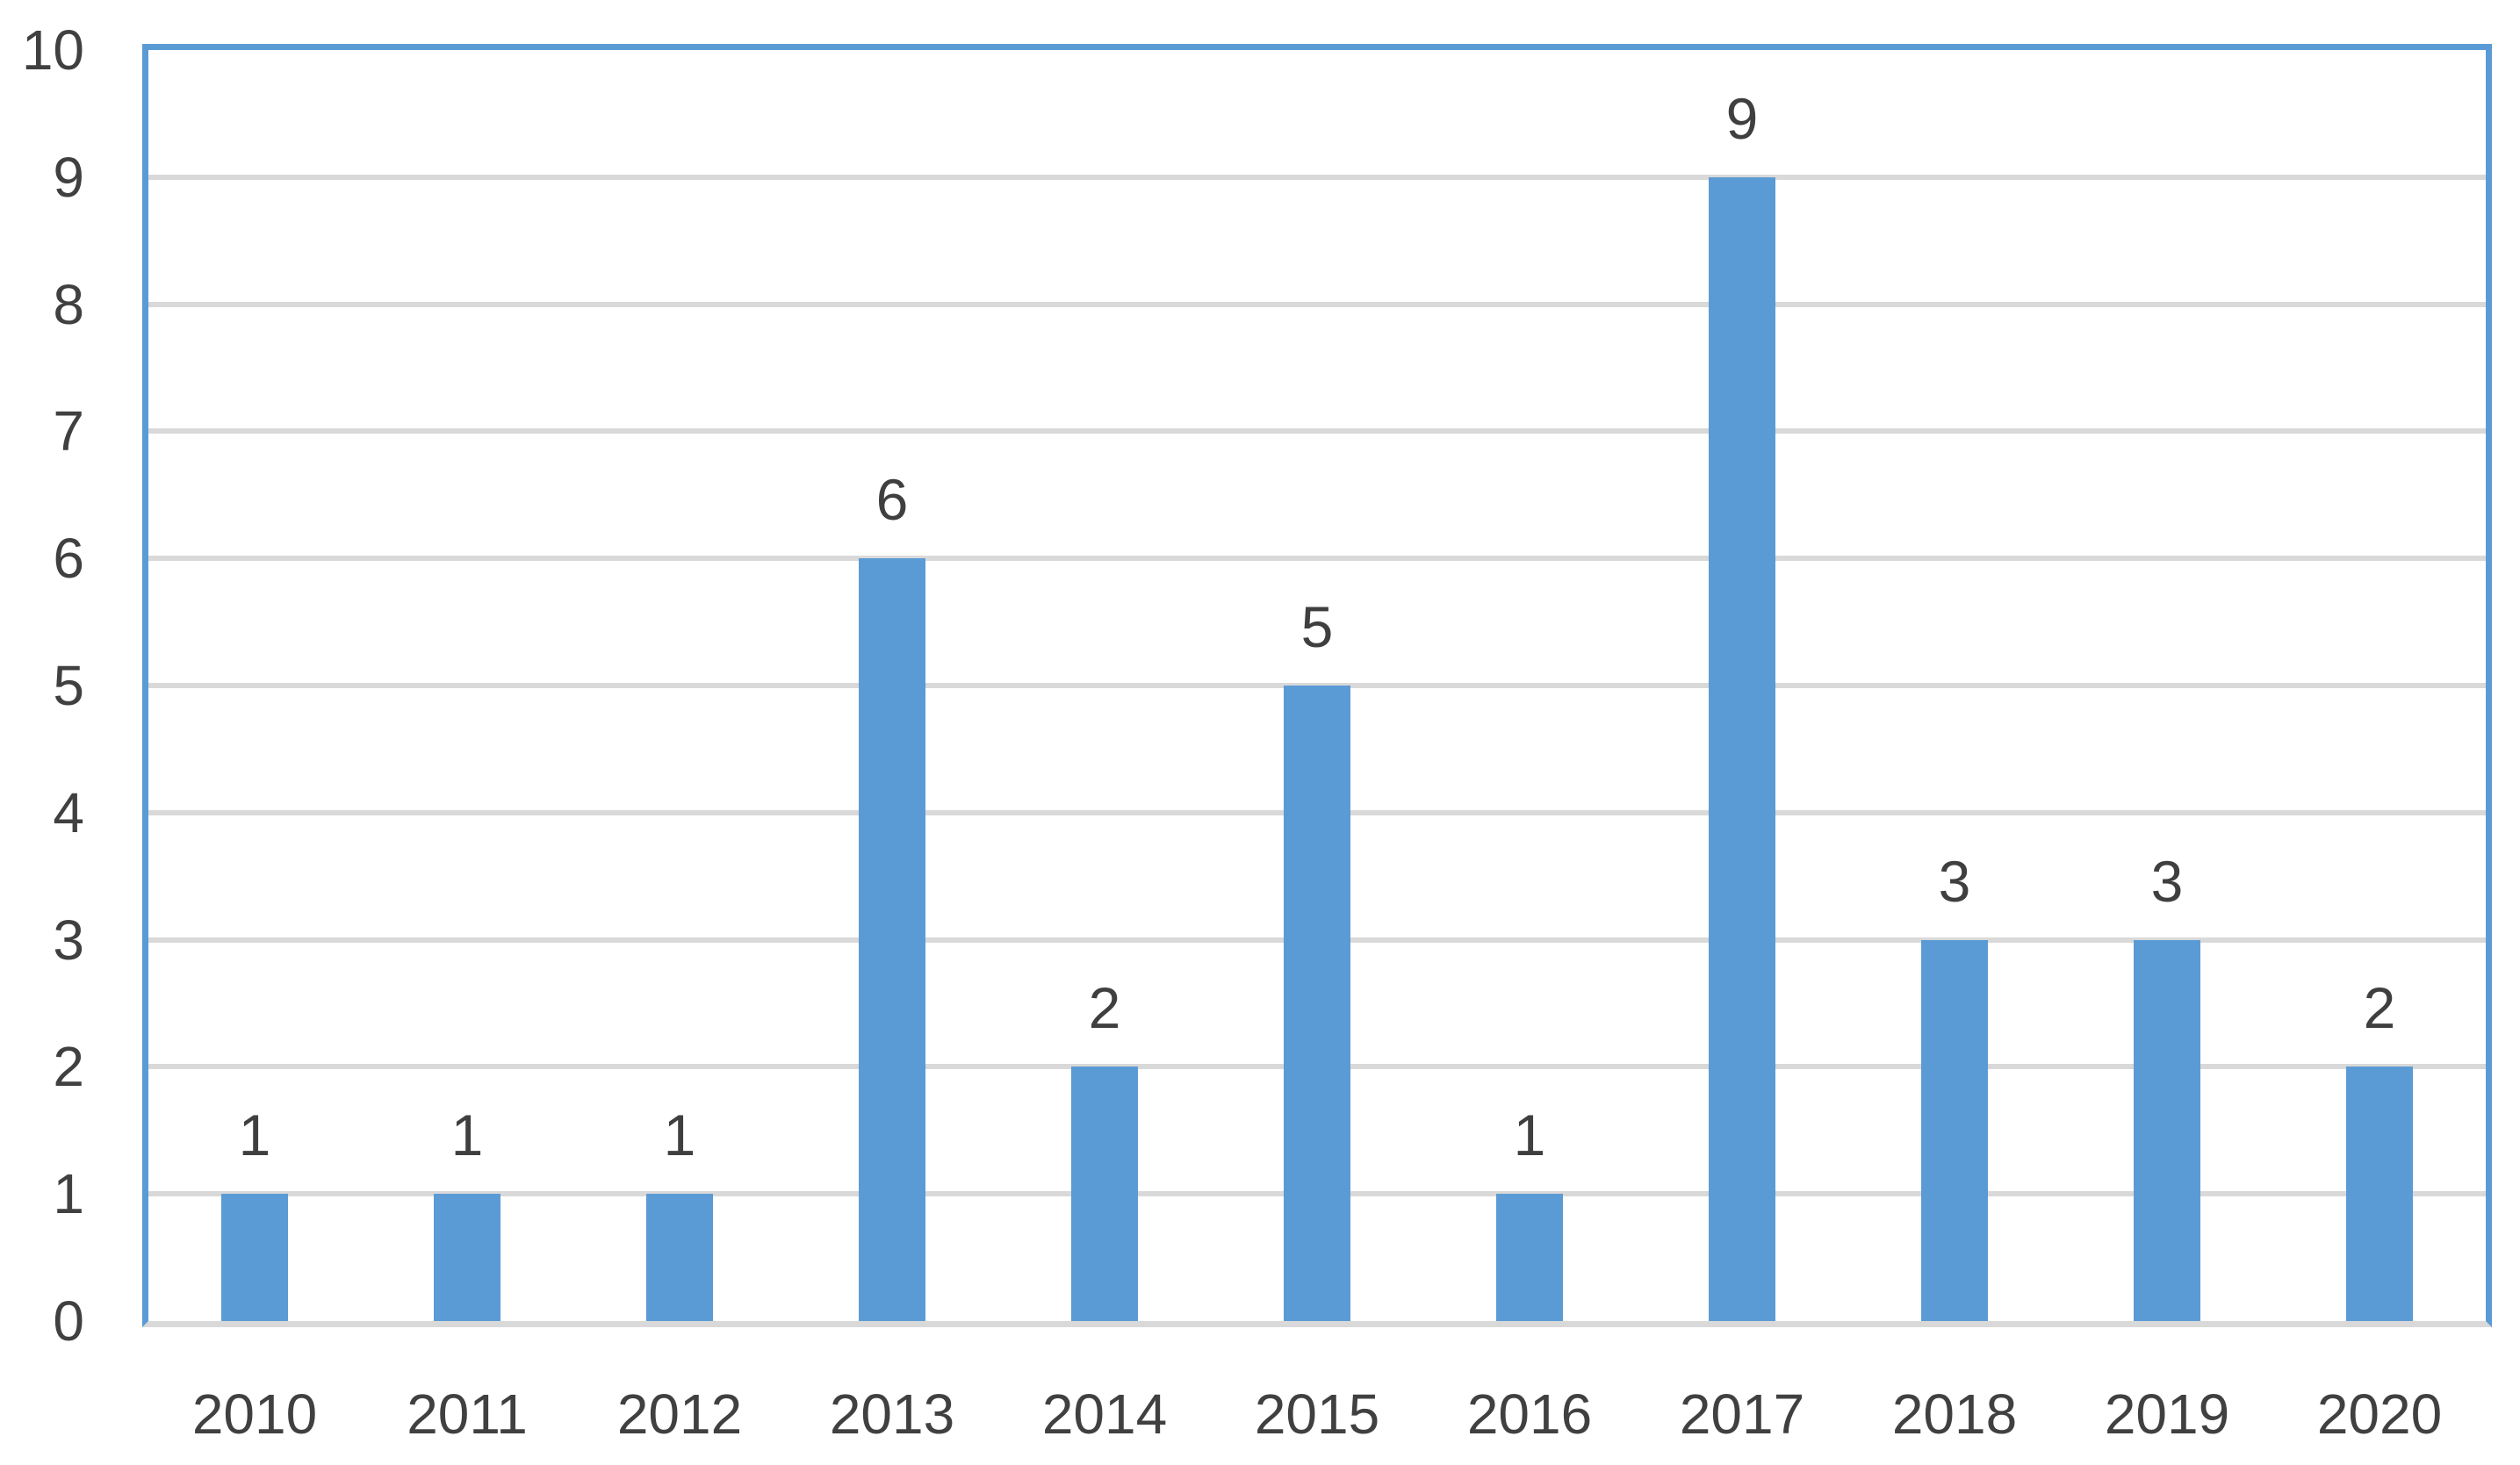 The width and height of the screenshot is (2520, 1465). What do you see at coordinates (254, 1414) in the screenshot?
I see `x-category-label: 2010` at bounding box center [254, 1414].